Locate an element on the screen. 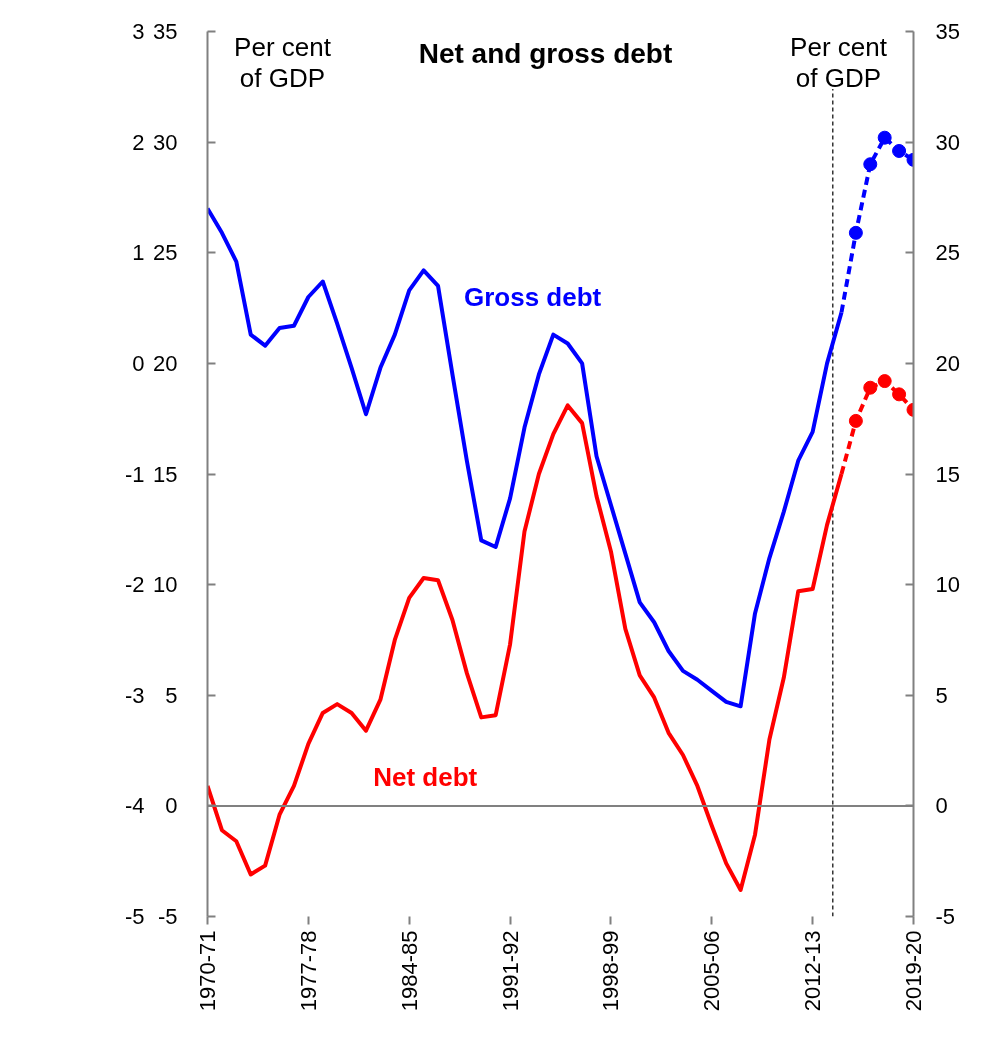  y-tick-label: 5 is located at coordinates (171, 695).